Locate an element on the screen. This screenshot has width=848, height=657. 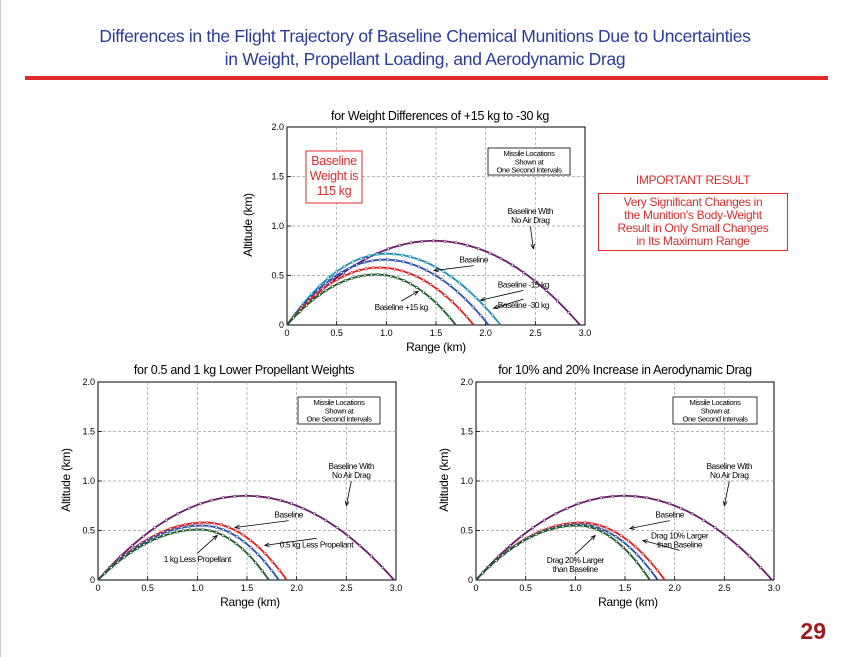
x-tick-label: 2.5 is located at coordinates (346, 588).